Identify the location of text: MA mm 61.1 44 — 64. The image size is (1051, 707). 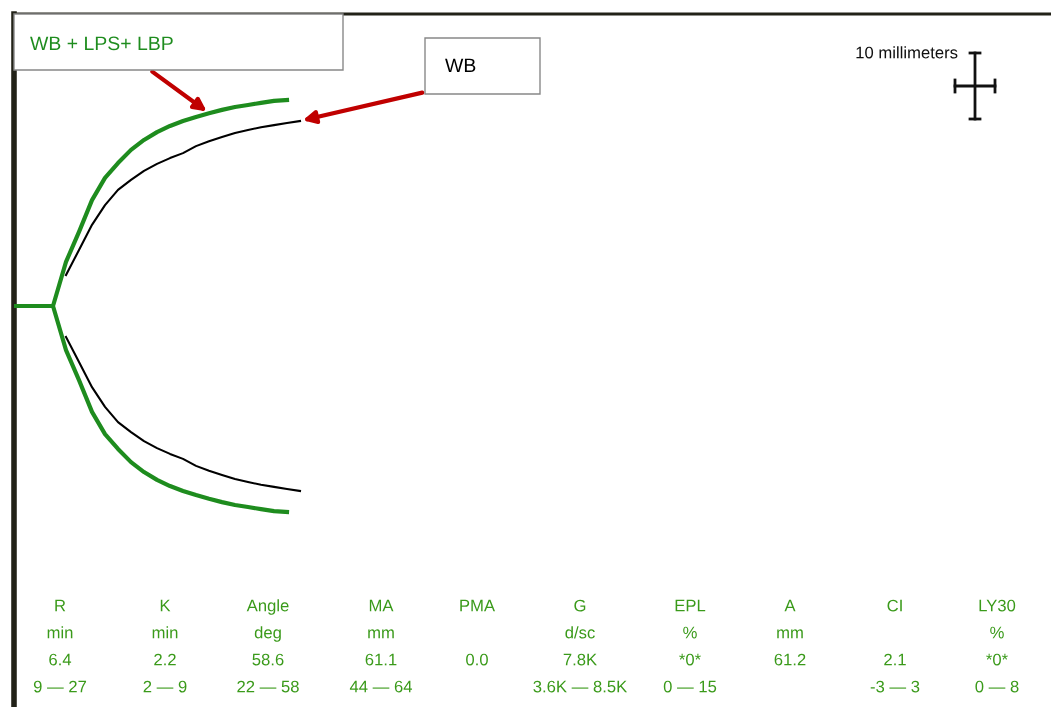
(381, 646).